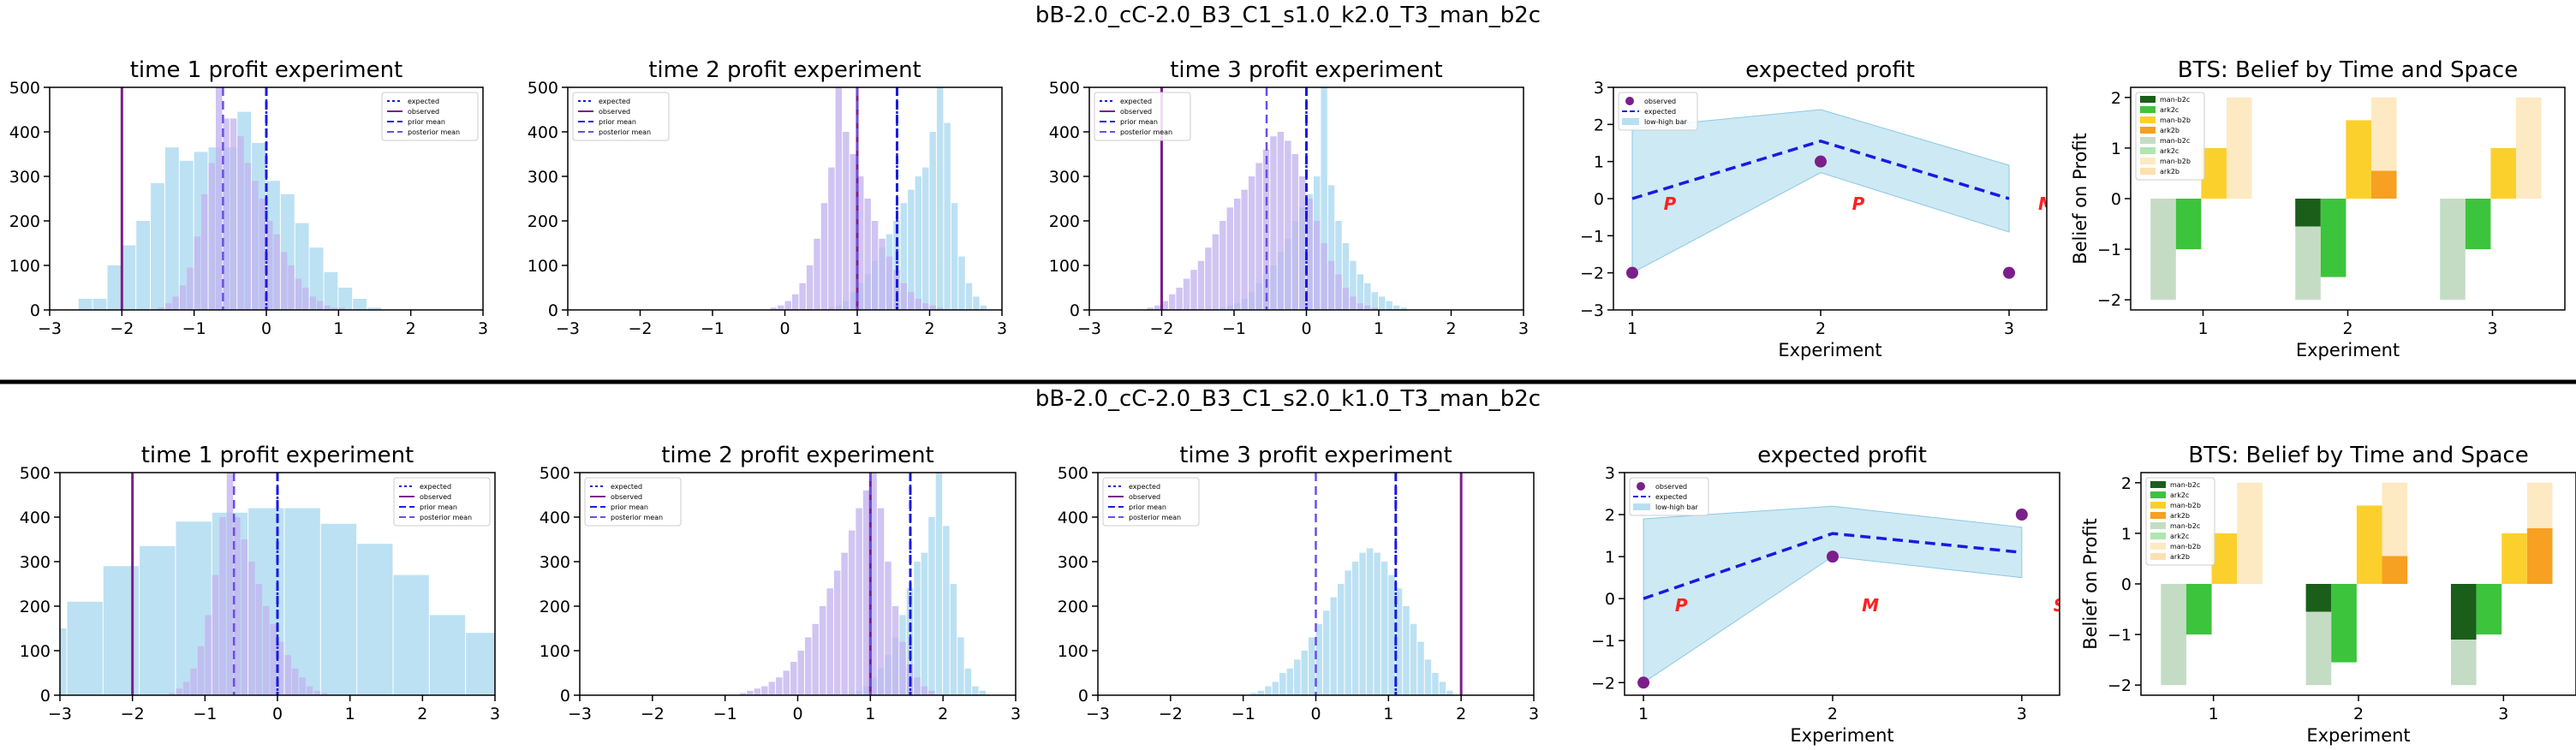 The height and width of the screenshot is (750, 2576). Describe the element at coordinates (1146, 132) in the screenshot. I see `legend-label: posterior mean` at that location.